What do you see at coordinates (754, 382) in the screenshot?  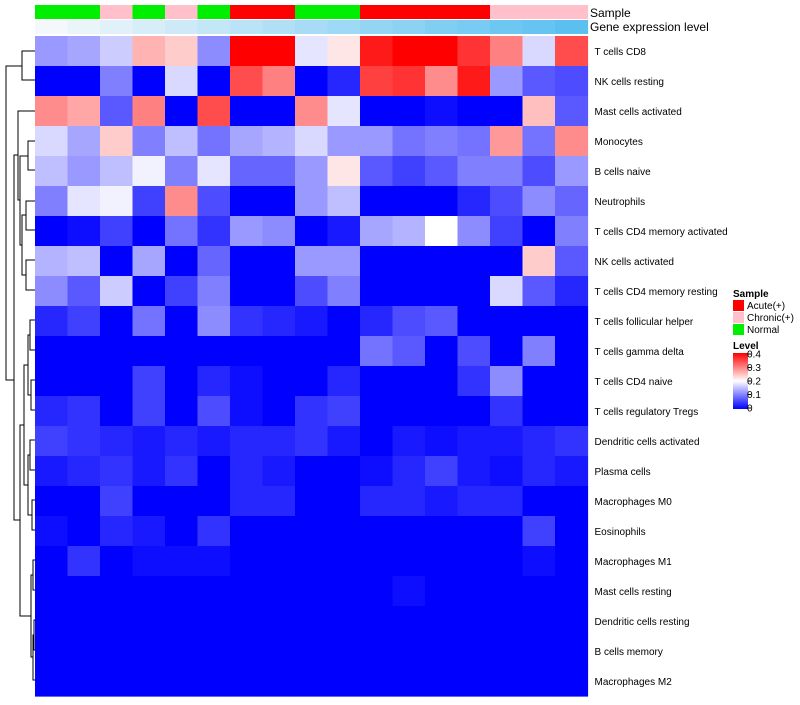 I see `level-legend-tick-label: 0.2` at bounding box center [754, 382].